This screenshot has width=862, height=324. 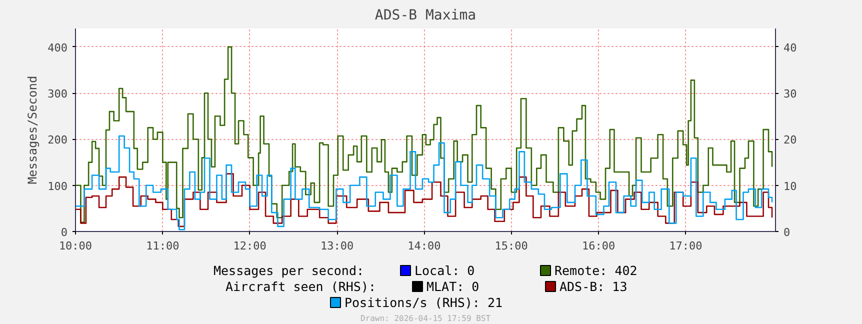 What do you see at coordinates (249, 246) in the screenshot?
I see `x-tick-label: 12:00` at bounding box center [249, 246].